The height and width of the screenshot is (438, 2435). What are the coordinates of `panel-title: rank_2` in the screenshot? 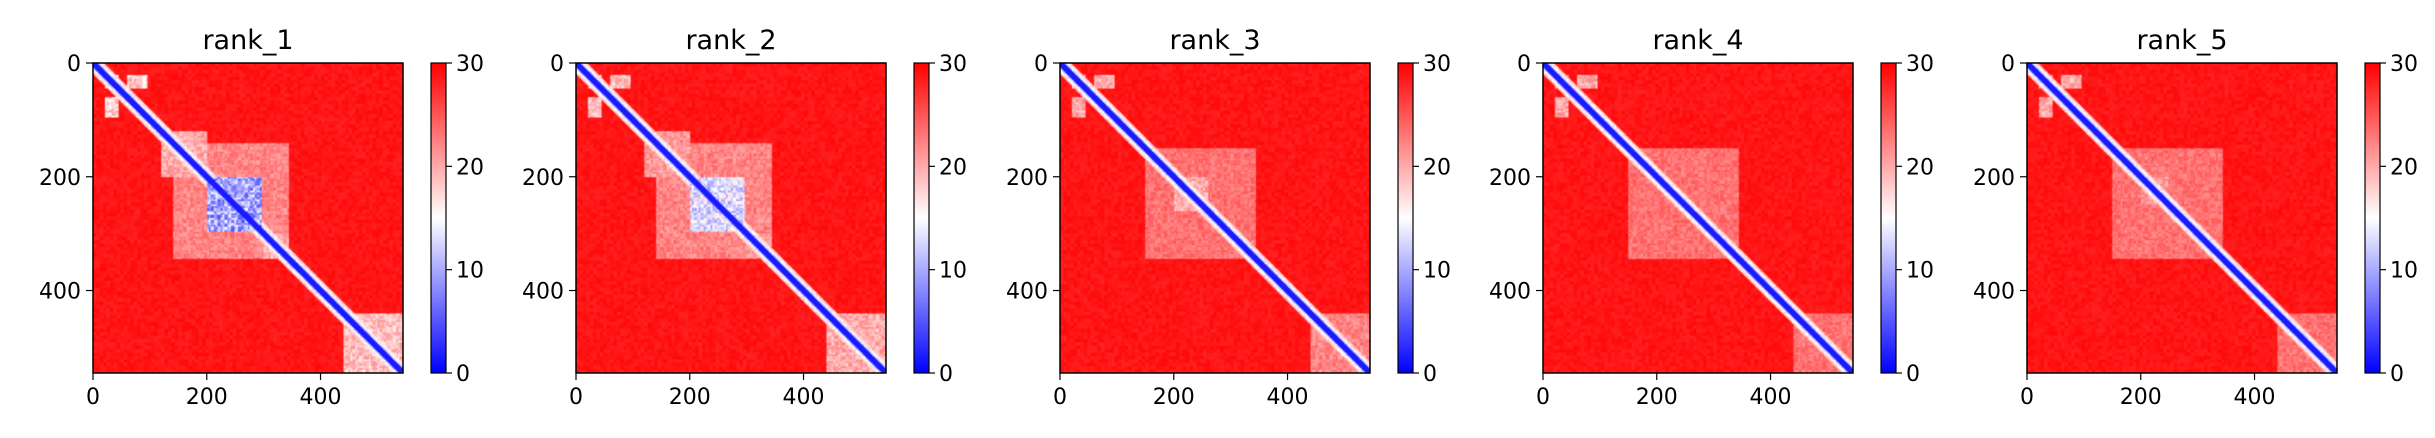 It's located at (730, 40).